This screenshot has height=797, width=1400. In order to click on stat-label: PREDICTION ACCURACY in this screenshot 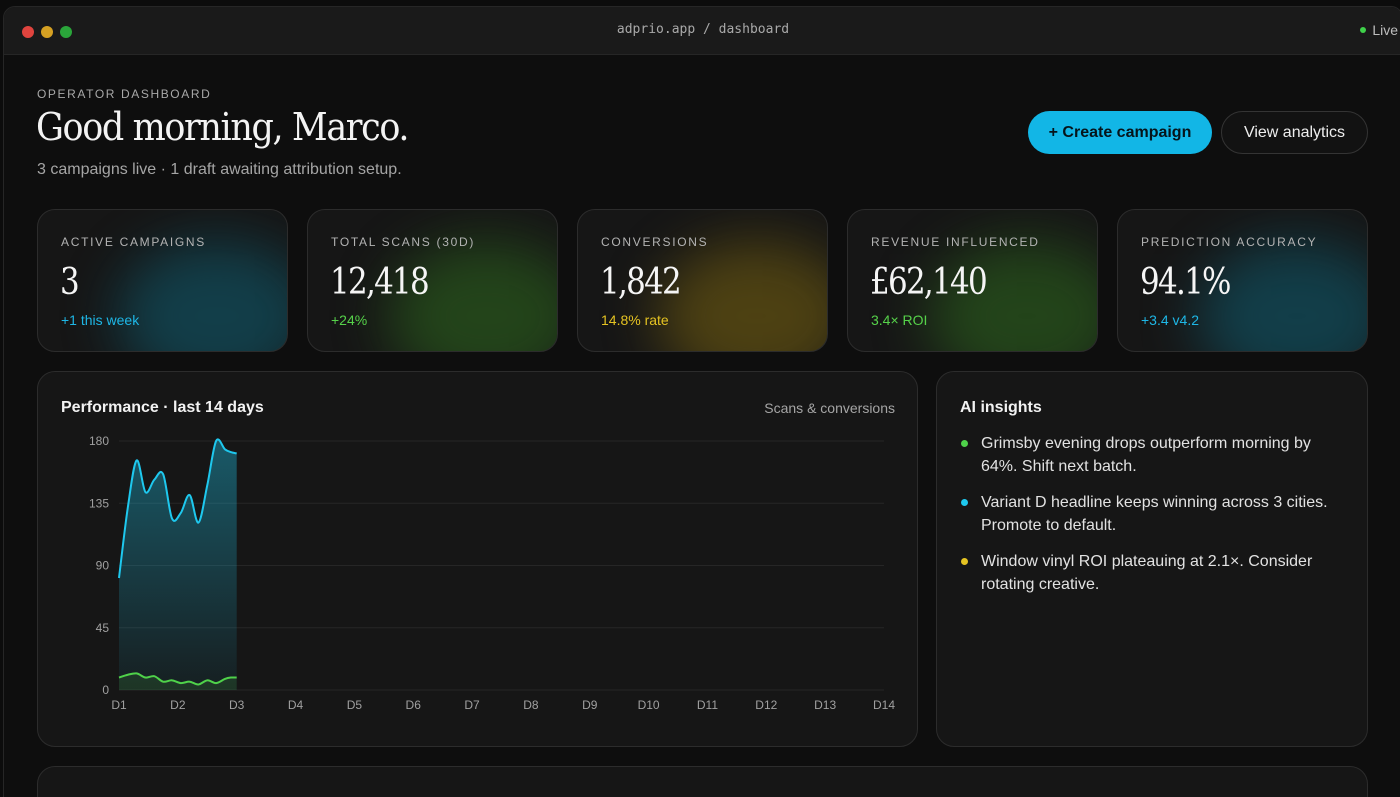, I will do `click(1229, 242)`.